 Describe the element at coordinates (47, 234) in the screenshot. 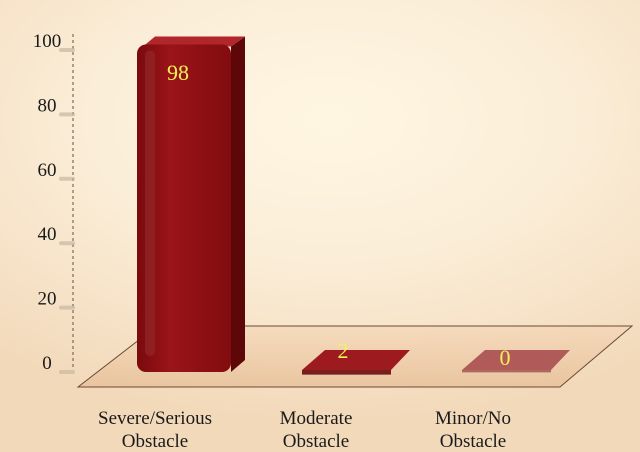

I see `y-tick-label: 40` at that location.